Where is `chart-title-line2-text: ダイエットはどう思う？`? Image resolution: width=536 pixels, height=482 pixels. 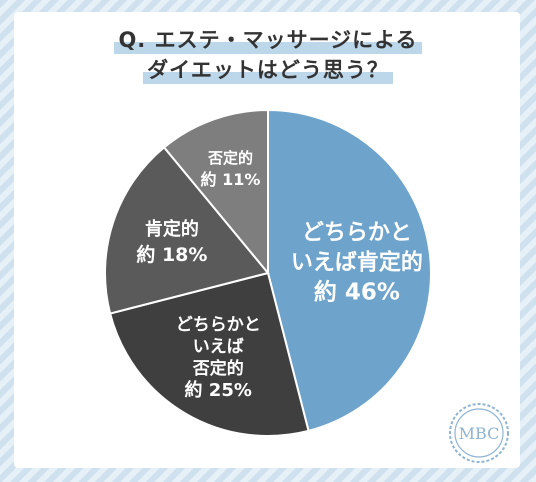 chart-title-line2-text: ダイエットはどう思う？ is located at coordinates (268, 69).